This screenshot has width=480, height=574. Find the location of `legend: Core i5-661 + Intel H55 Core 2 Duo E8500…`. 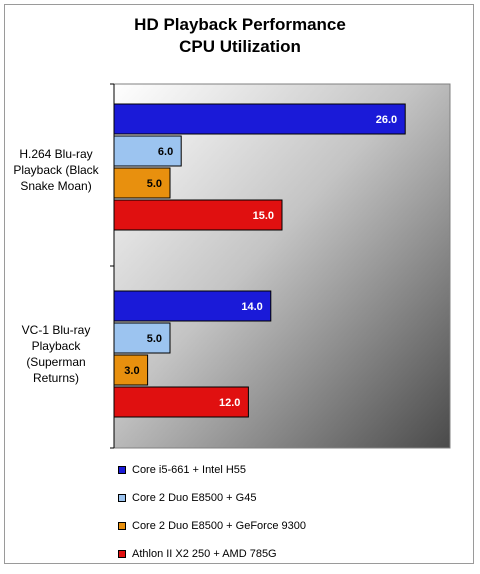

legend: Core i5-661 + Intel H55 Core 2 Duo E8500… is located at coordinates (212, 518).